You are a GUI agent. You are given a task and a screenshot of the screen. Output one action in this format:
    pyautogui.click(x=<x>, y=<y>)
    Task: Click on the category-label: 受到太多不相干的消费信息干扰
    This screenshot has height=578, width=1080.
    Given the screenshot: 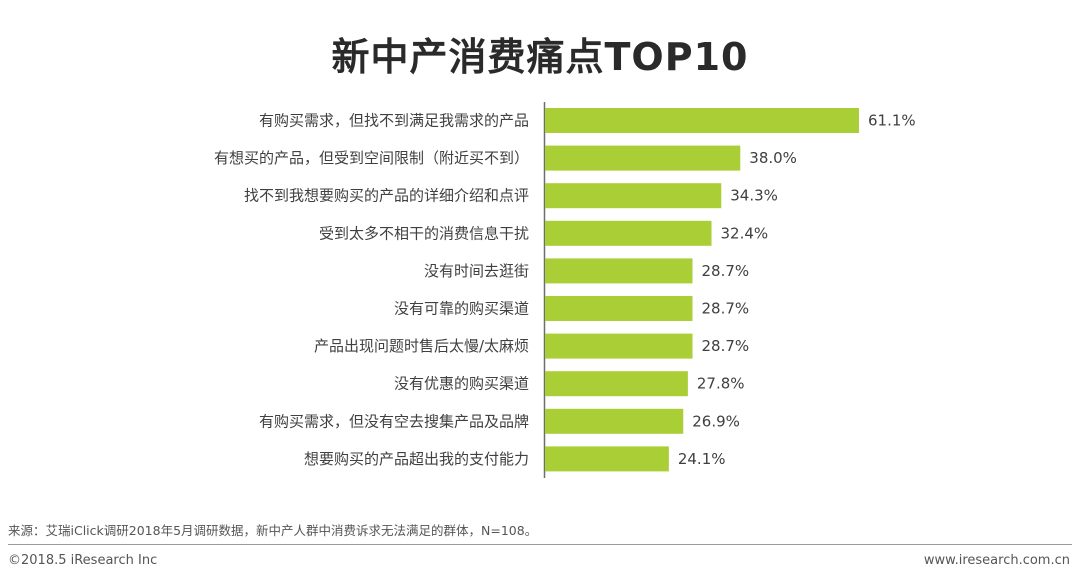 What is the action you would take?
    pyautogui.click(x=424, y=233)
    